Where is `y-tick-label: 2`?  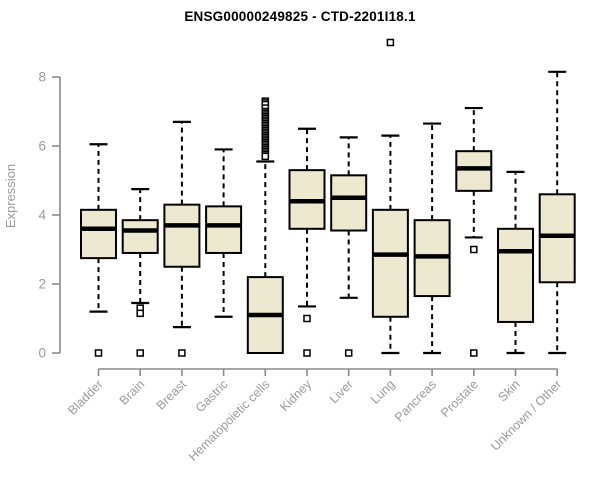 y-tick-label: 2 is located at coordinates (42, 284).